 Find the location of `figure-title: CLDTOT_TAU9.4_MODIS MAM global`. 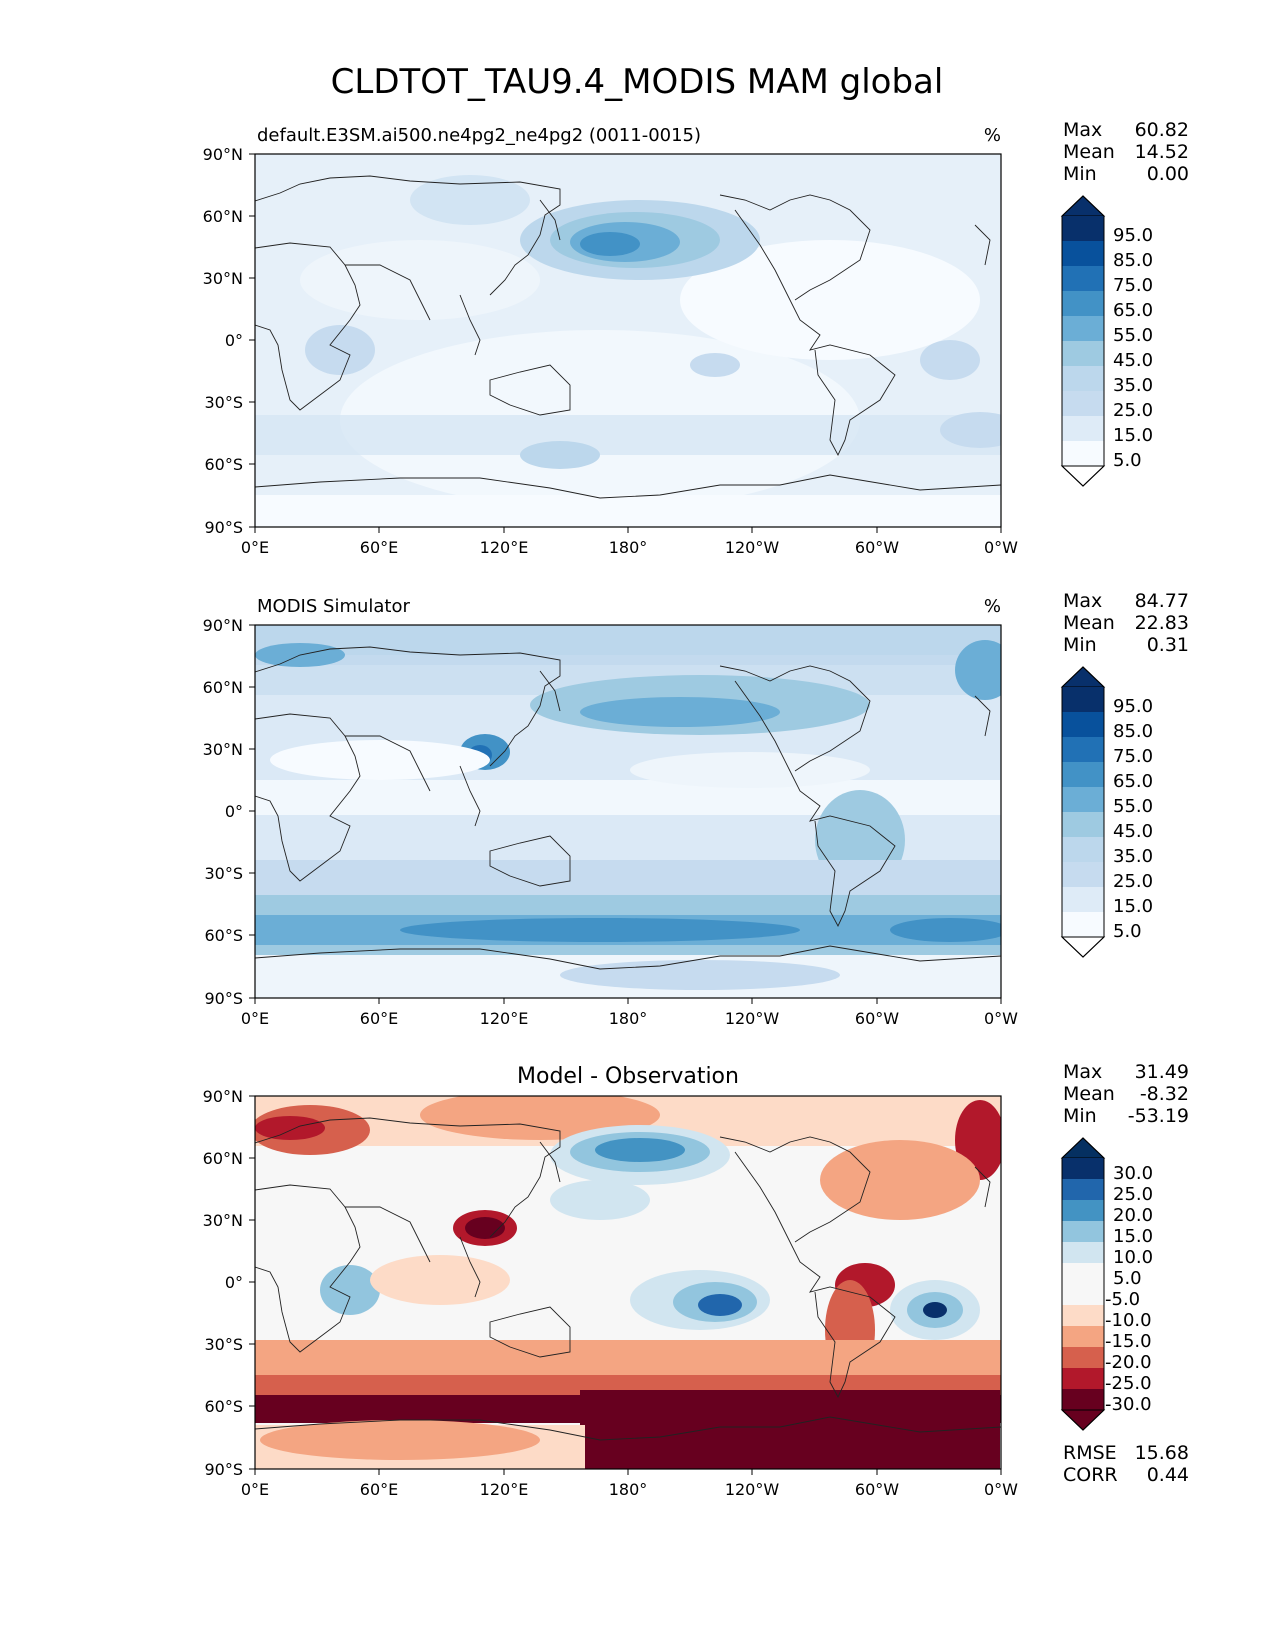

figure-title: CLDTOT_TAU9.4_MODIS MAM global is located at coordinates (637, 82).